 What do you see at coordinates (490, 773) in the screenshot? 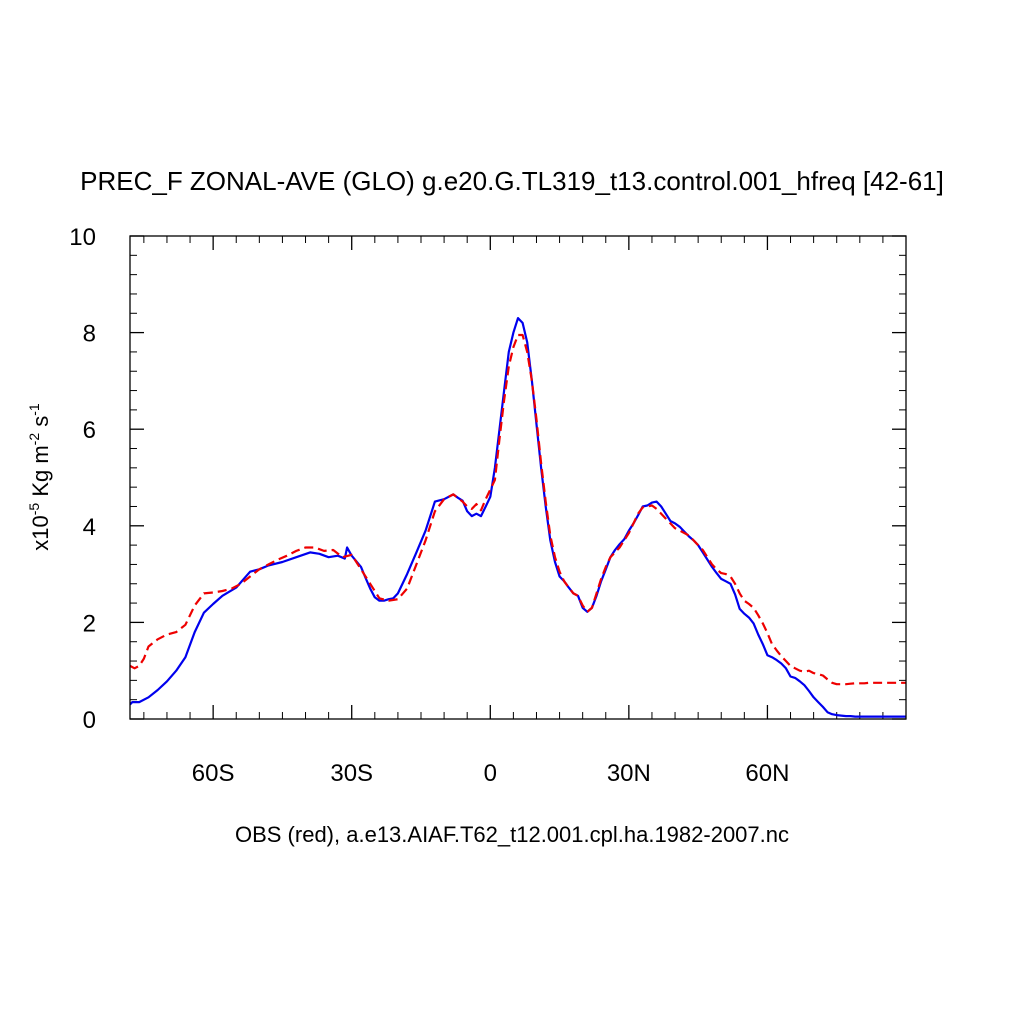
I see `x-tick-label: 0` at bounding box center [490, 773].